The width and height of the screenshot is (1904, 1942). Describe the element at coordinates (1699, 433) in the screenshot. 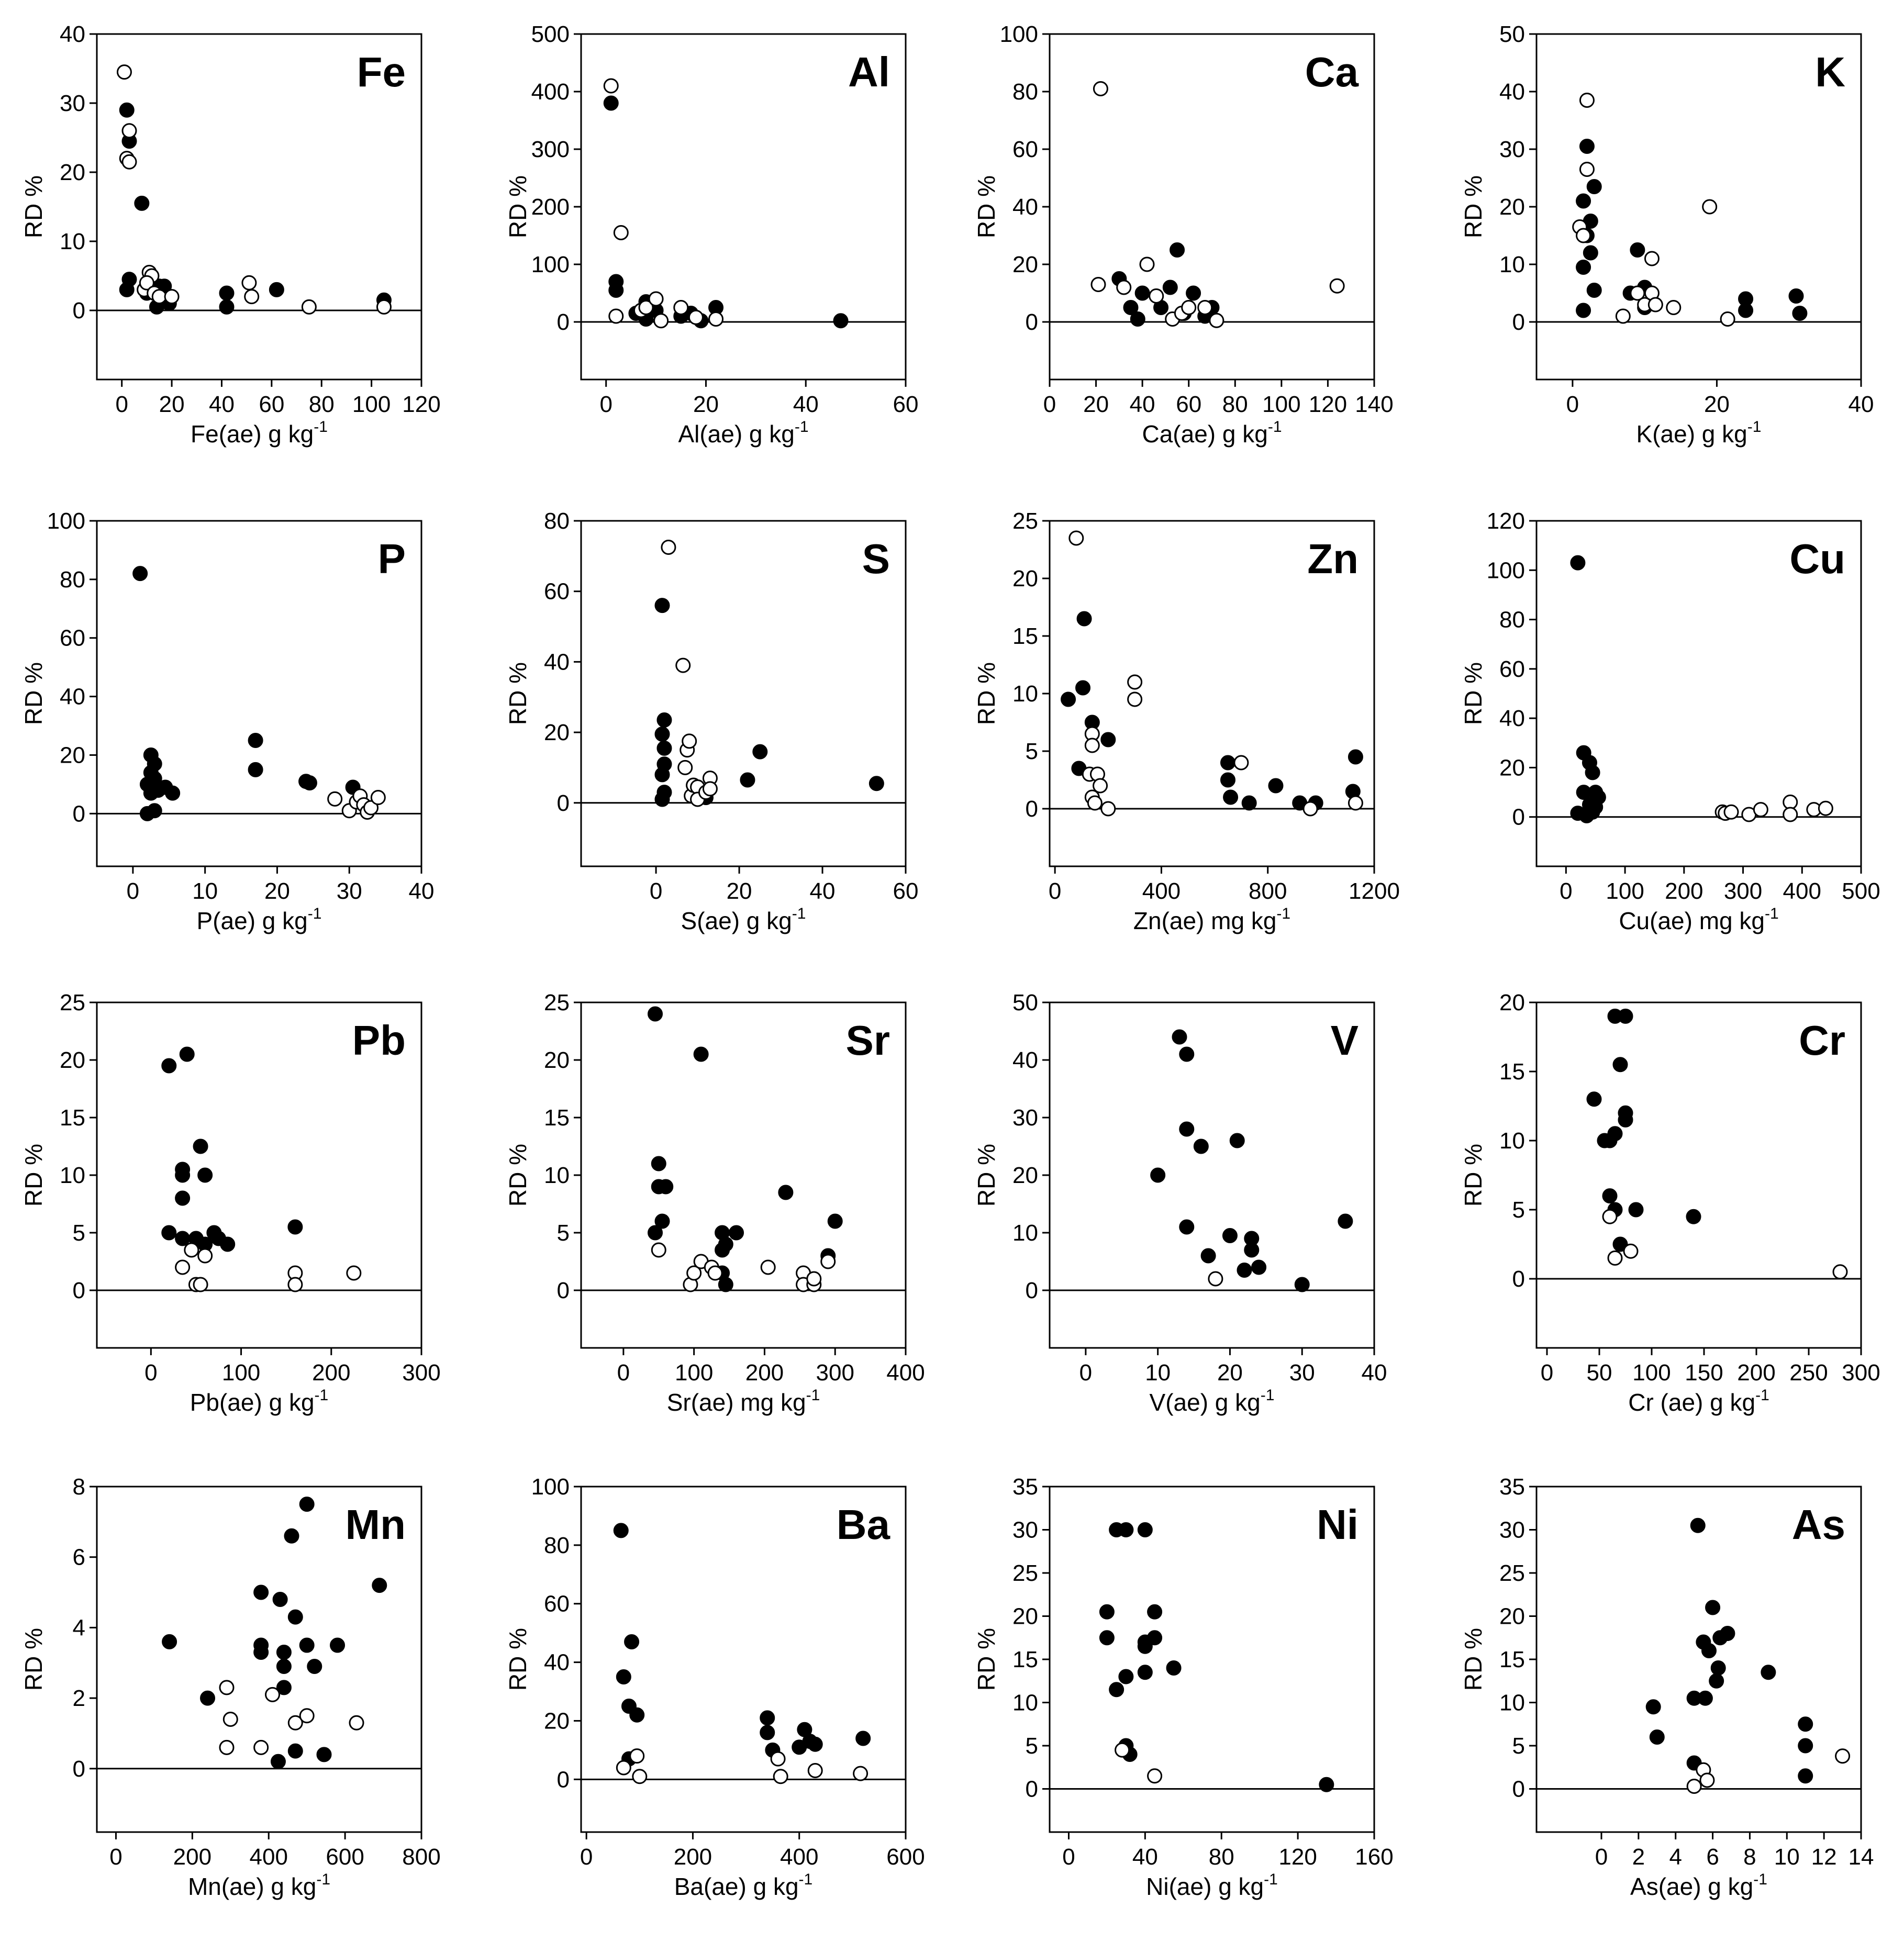

I see `x-axis-label: K(ae) g kg-1` at that location.